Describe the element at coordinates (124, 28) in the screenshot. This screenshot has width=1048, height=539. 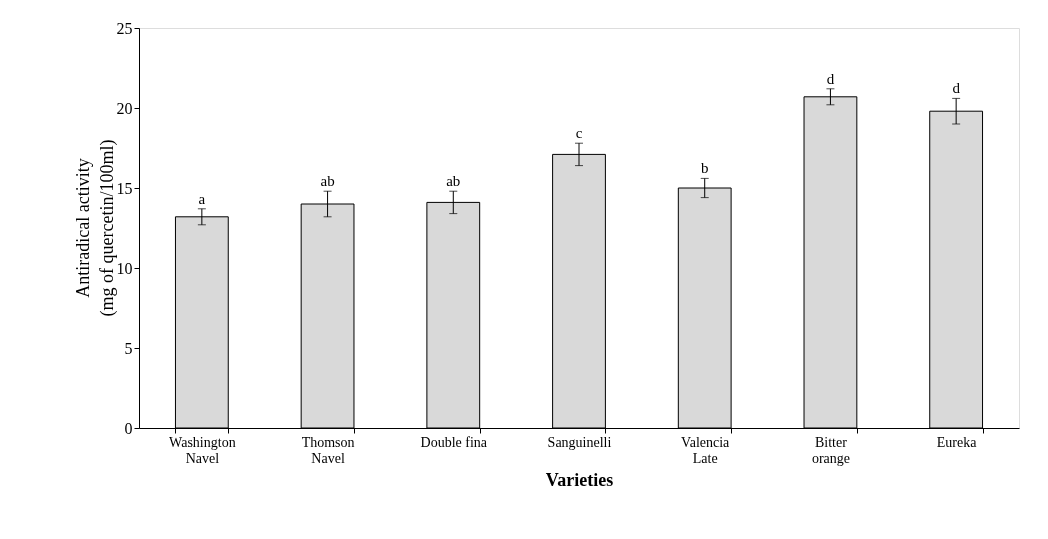
I see `y-tick-label: 25` at that location.